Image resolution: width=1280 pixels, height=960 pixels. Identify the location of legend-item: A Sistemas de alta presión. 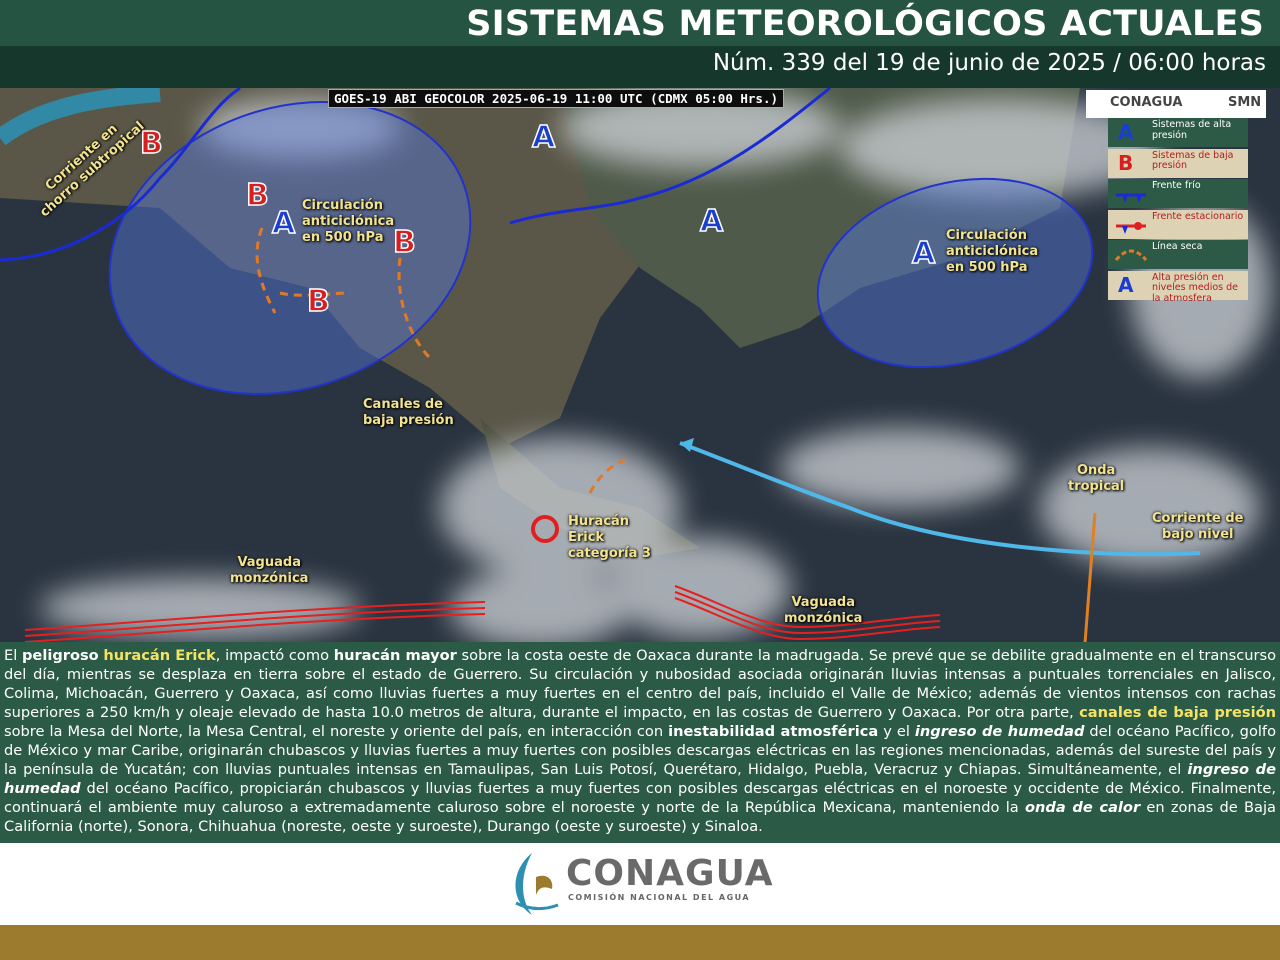
(1178, 132).